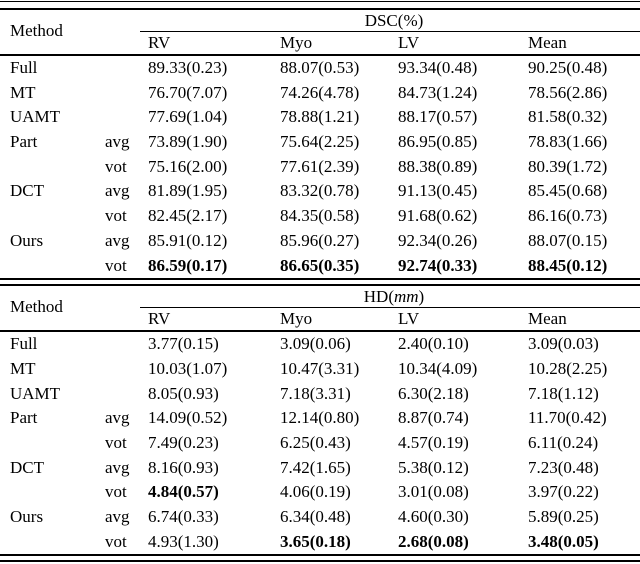 The image size is (640, 564). I want to click on value-cell-myo: 7.18(3.31), so click(315, 393).